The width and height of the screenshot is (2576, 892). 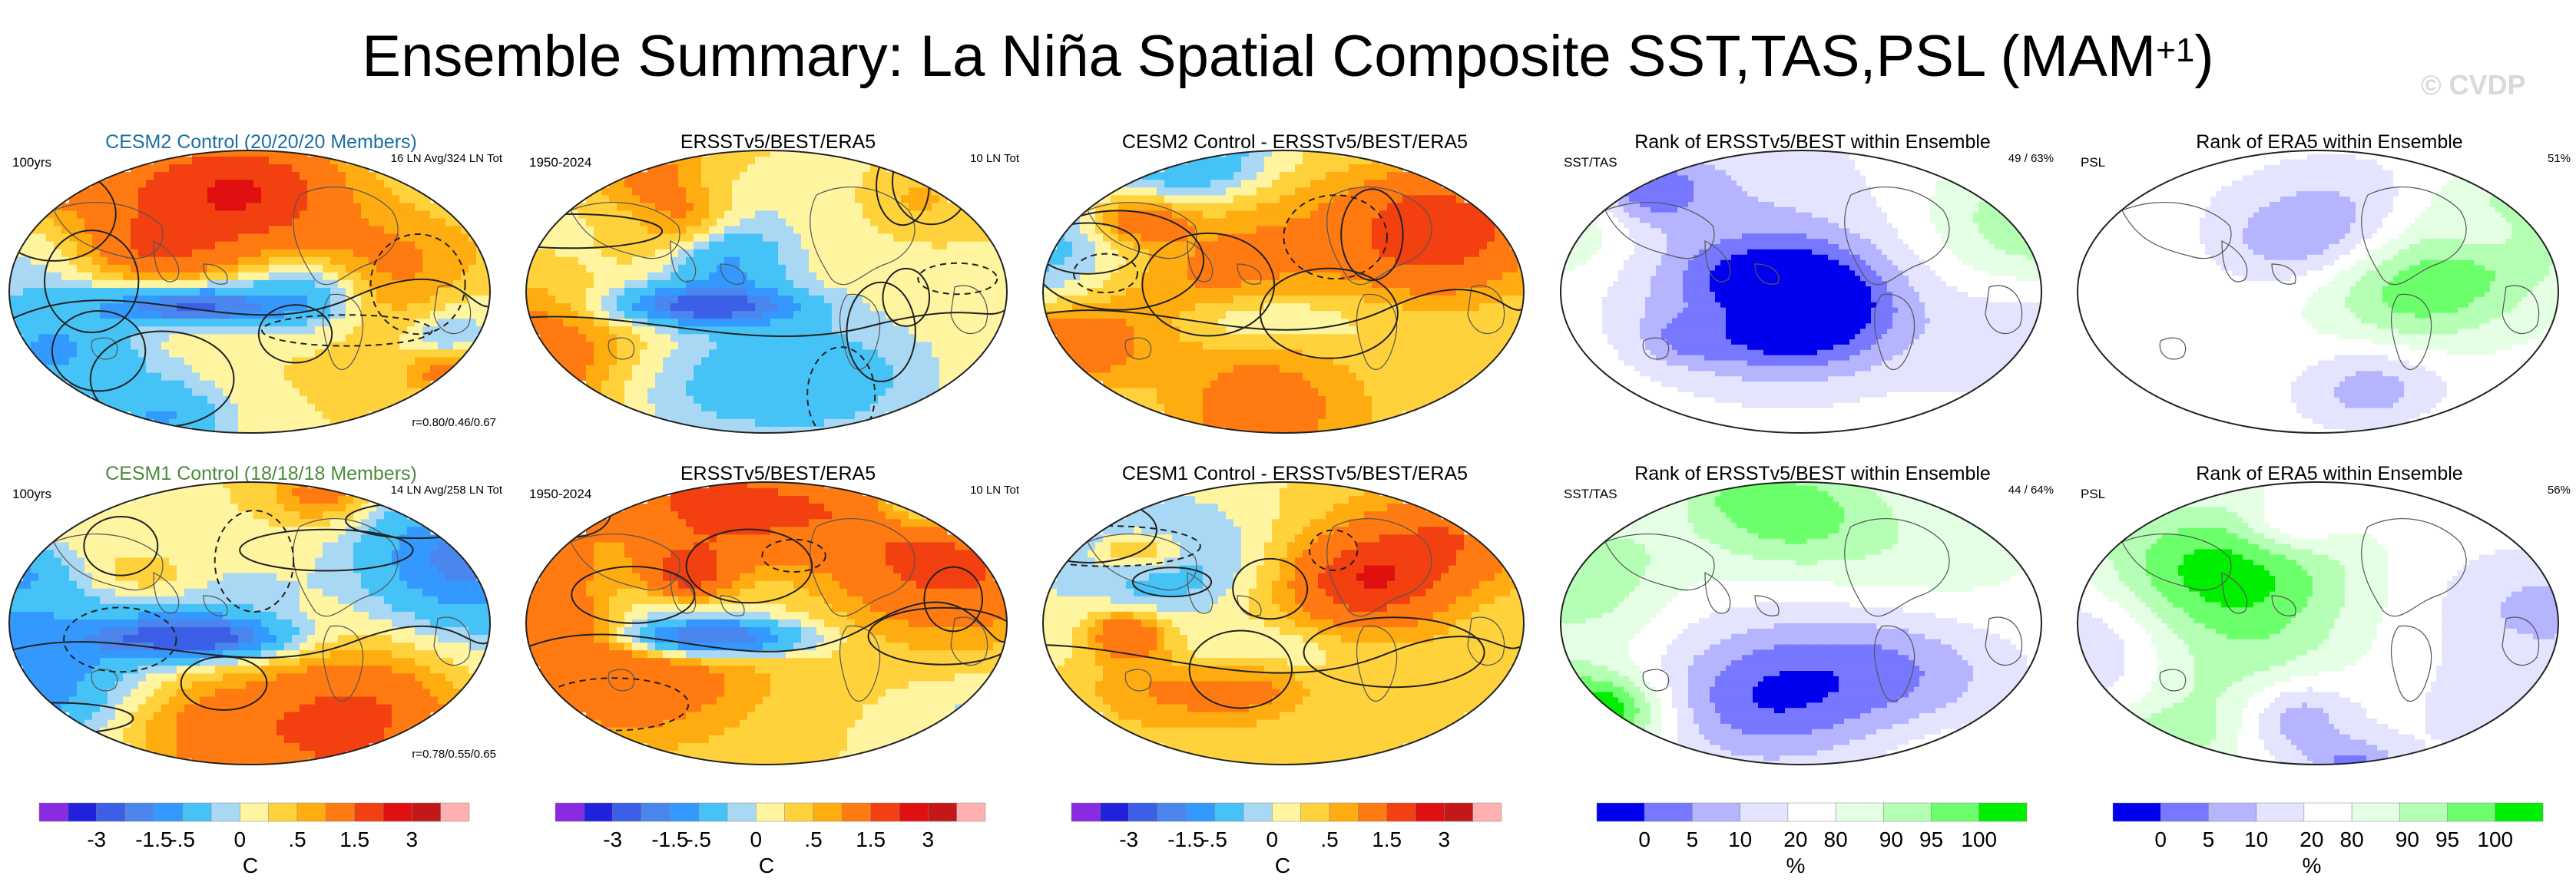 I want to click on panel-left-label: 100yrs, so click(x=32, y=162).